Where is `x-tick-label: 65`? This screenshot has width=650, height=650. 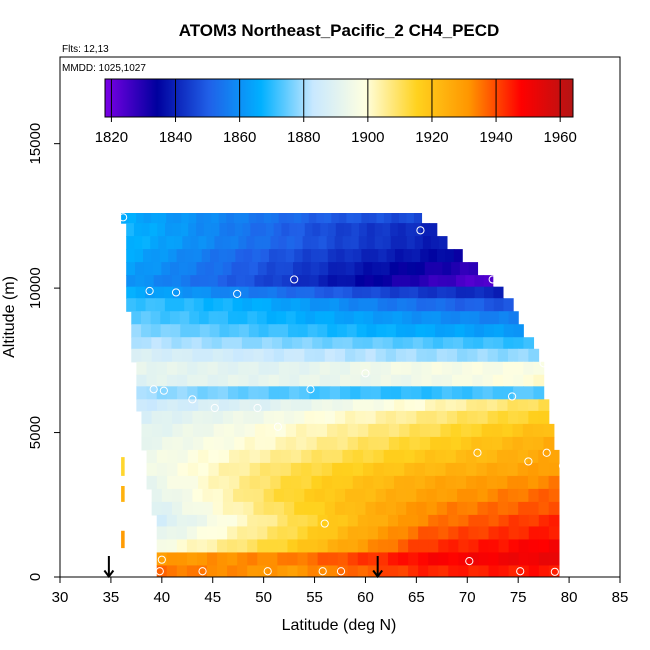
x-tick-label: 65 is located at coordinates (416, 597).